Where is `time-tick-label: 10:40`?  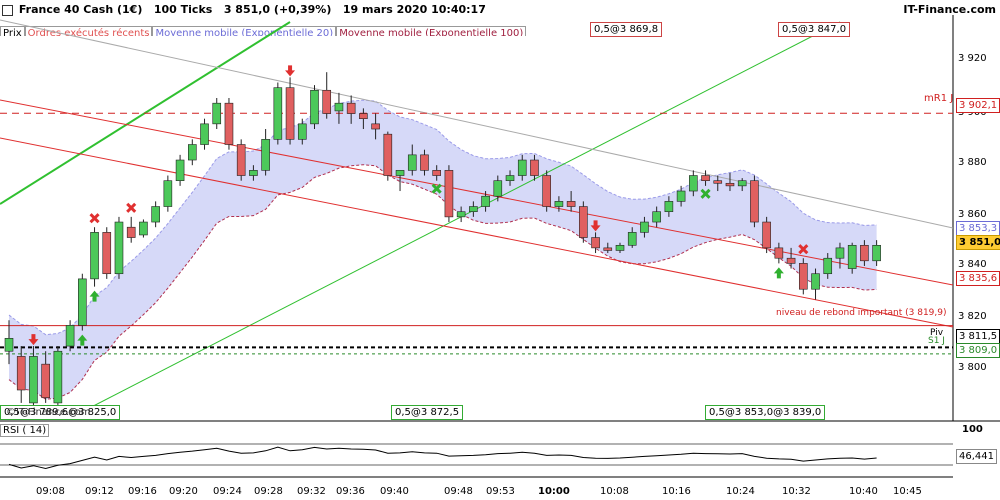 time-tick-label: 10:40 is located at coordinates (863, 491).